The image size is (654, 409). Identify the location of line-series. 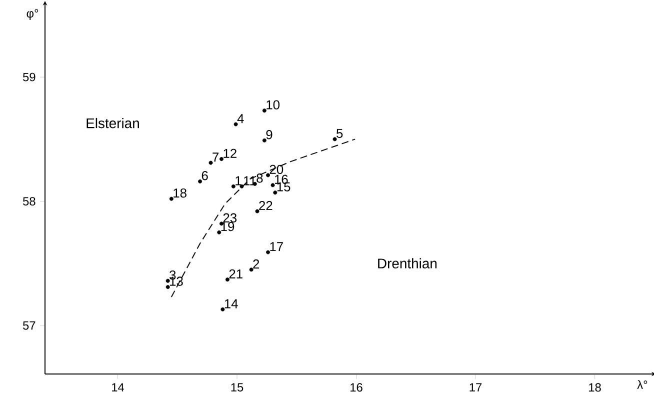
(263, 218).